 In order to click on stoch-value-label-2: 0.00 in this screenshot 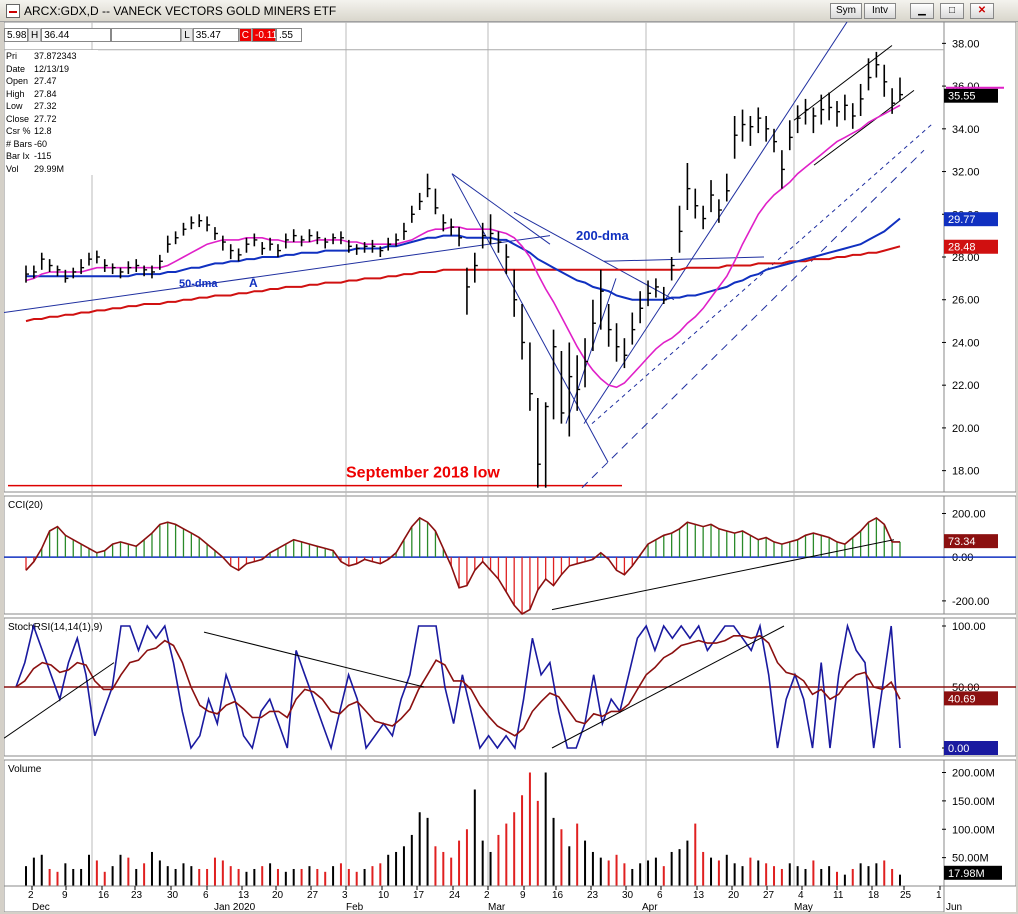, I will do `click(958, 749)`.